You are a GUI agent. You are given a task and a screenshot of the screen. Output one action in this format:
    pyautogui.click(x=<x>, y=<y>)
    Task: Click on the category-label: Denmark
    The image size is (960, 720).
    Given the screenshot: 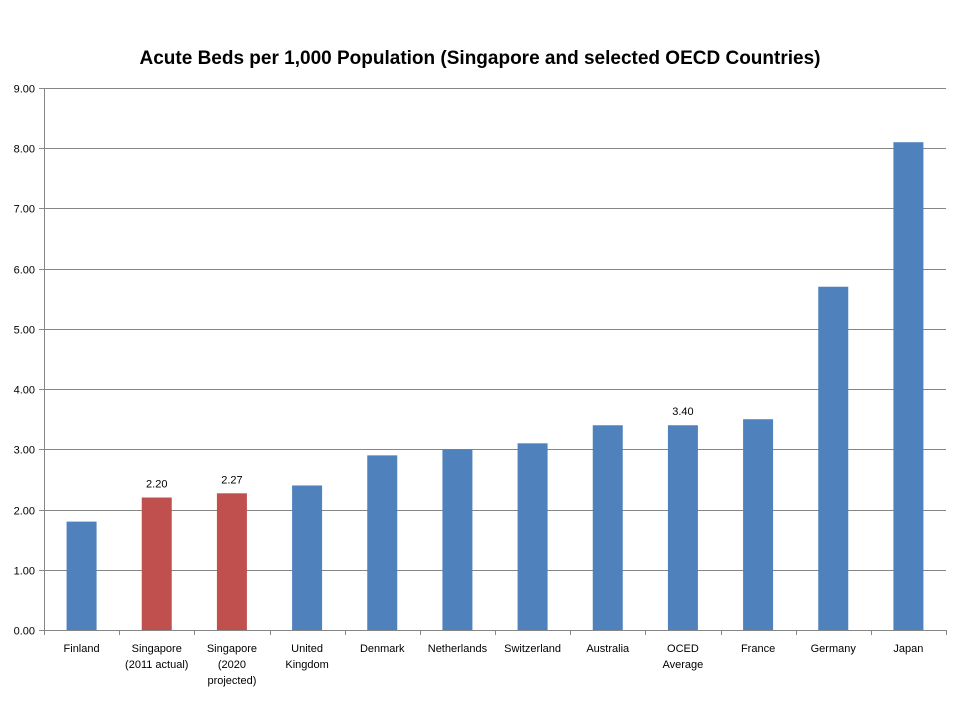 What is the action you would take?
    pyautogui.click(x=382, y=649)
    